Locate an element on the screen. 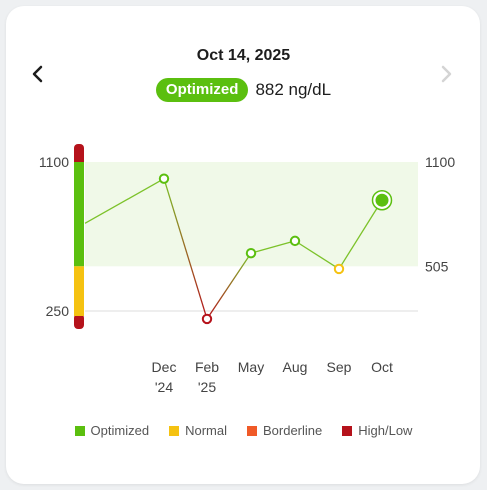 The height and width of the screenshot is (490, 487). chart-legend: Optimized Normal Borderline High/Low is located at coordinates (243, 430).